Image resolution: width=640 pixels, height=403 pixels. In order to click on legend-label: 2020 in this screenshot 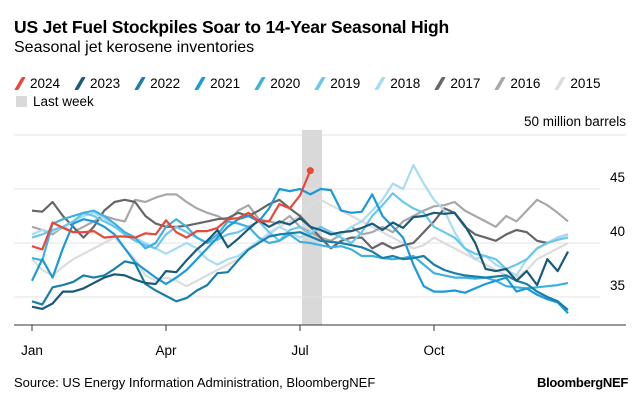, I will do `click(285, 83)`.